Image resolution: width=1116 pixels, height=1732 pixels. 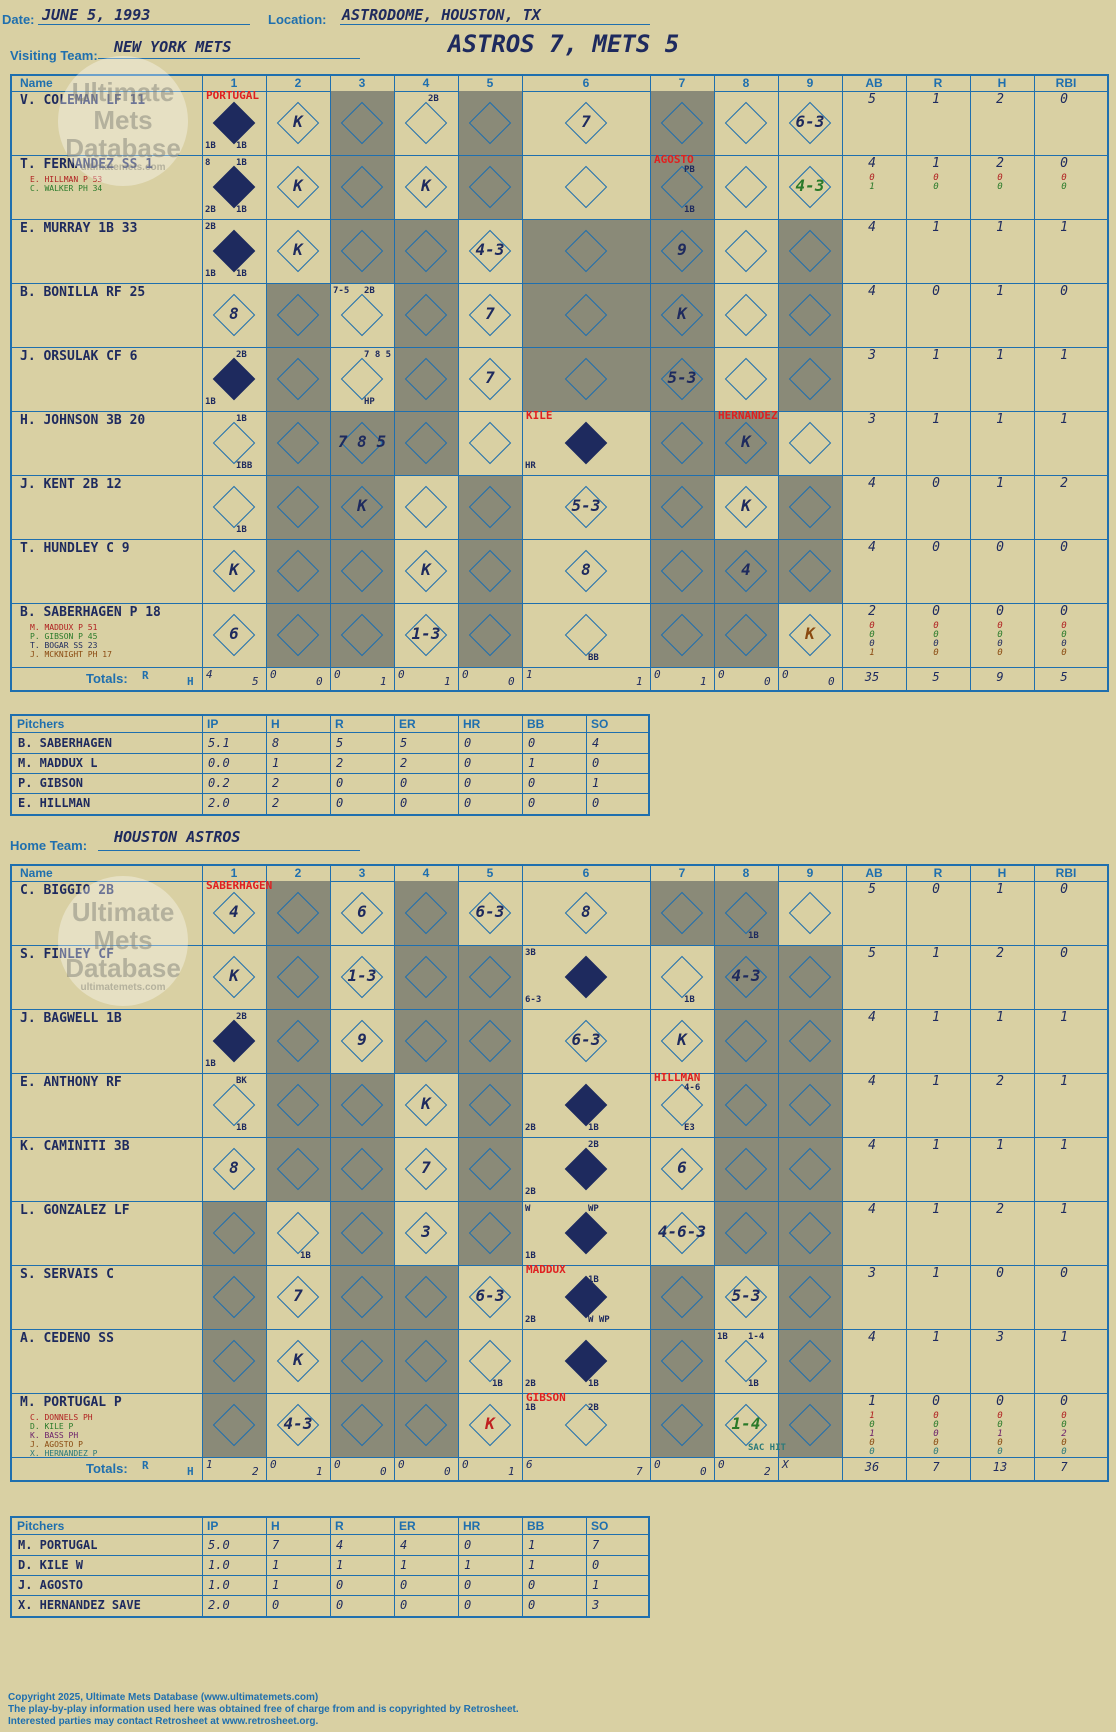 What do you see at coordinates (746, 83) in the screenshot?
I see `inning-header-8: 8` at bounding box center [746, 83].